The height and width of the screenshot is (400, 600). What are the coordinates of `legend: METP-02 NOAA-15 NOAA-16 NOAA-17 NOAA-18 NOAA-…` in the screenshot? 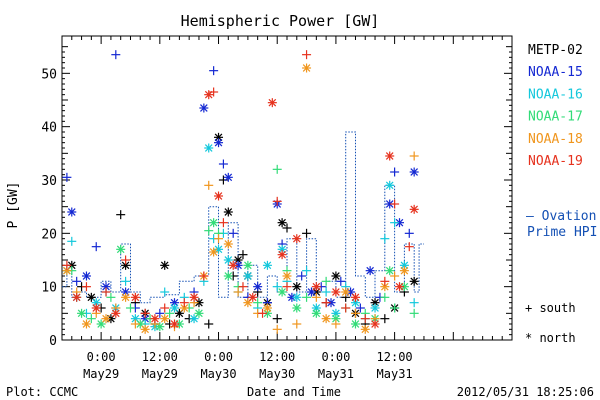 It's located at (555, 106).